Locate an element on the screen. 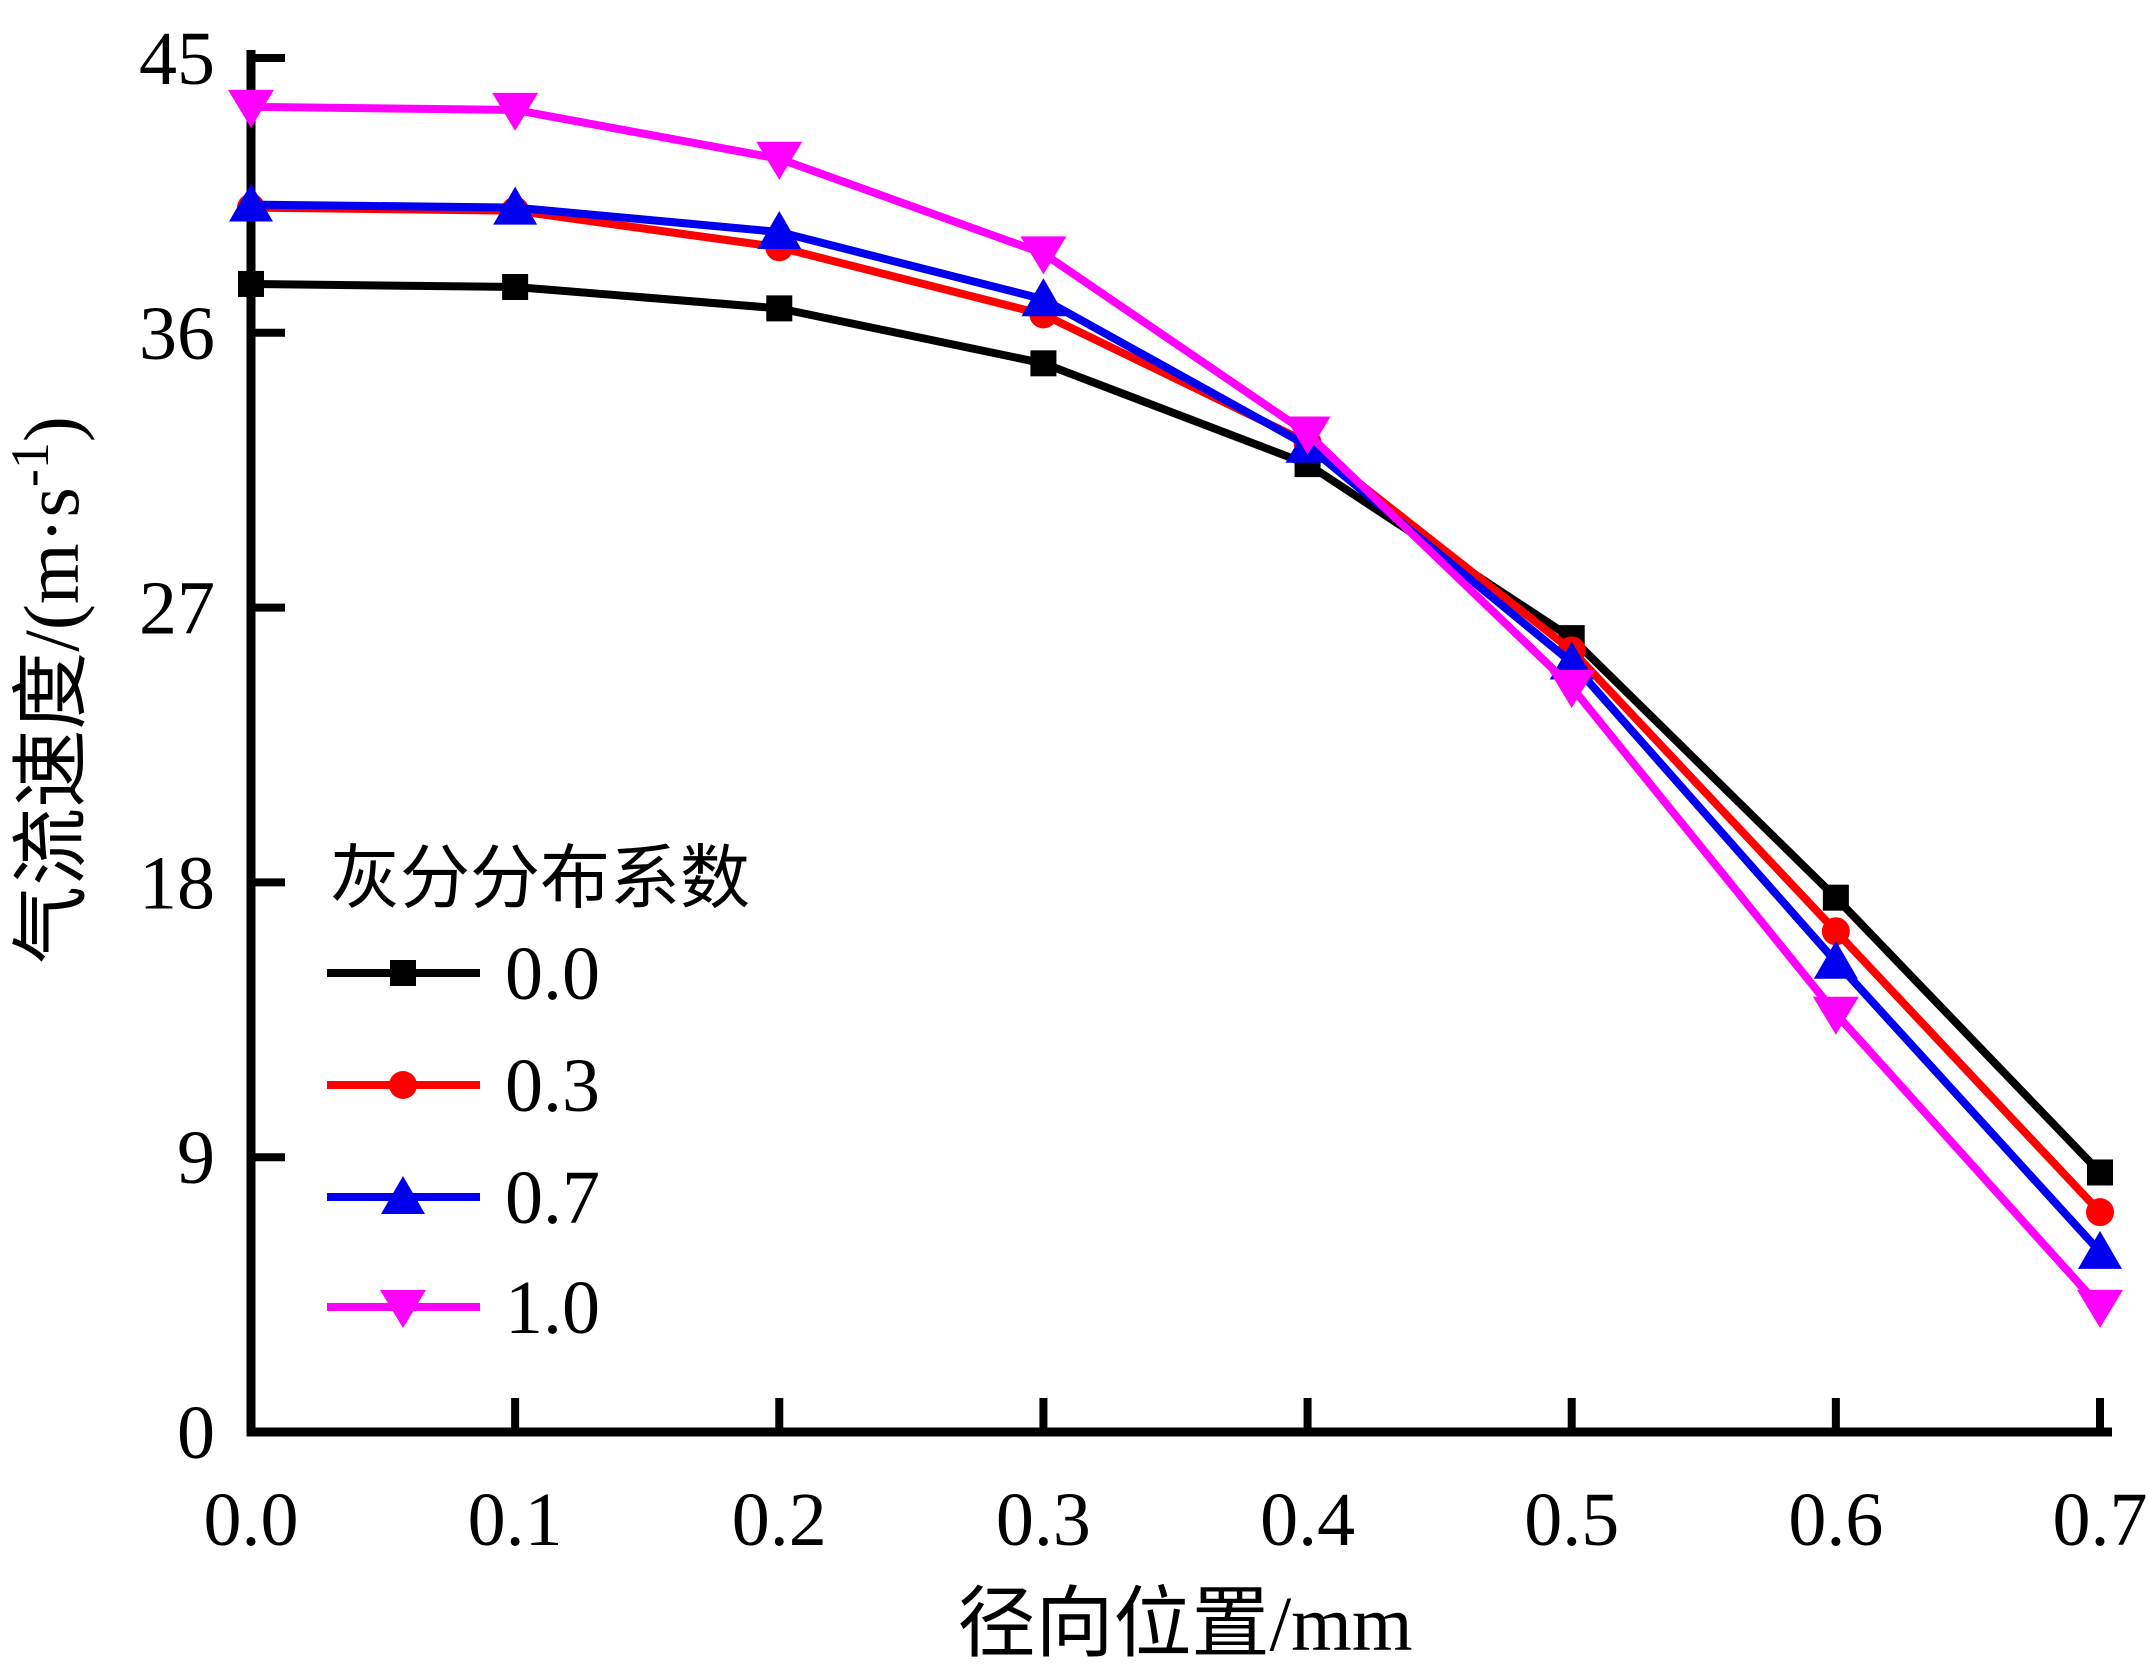 The image size is (2149, 1677). legend: 灰分分布系数 0.0 0.3 0.7 1.0 is located at coordinates (538, 1095).